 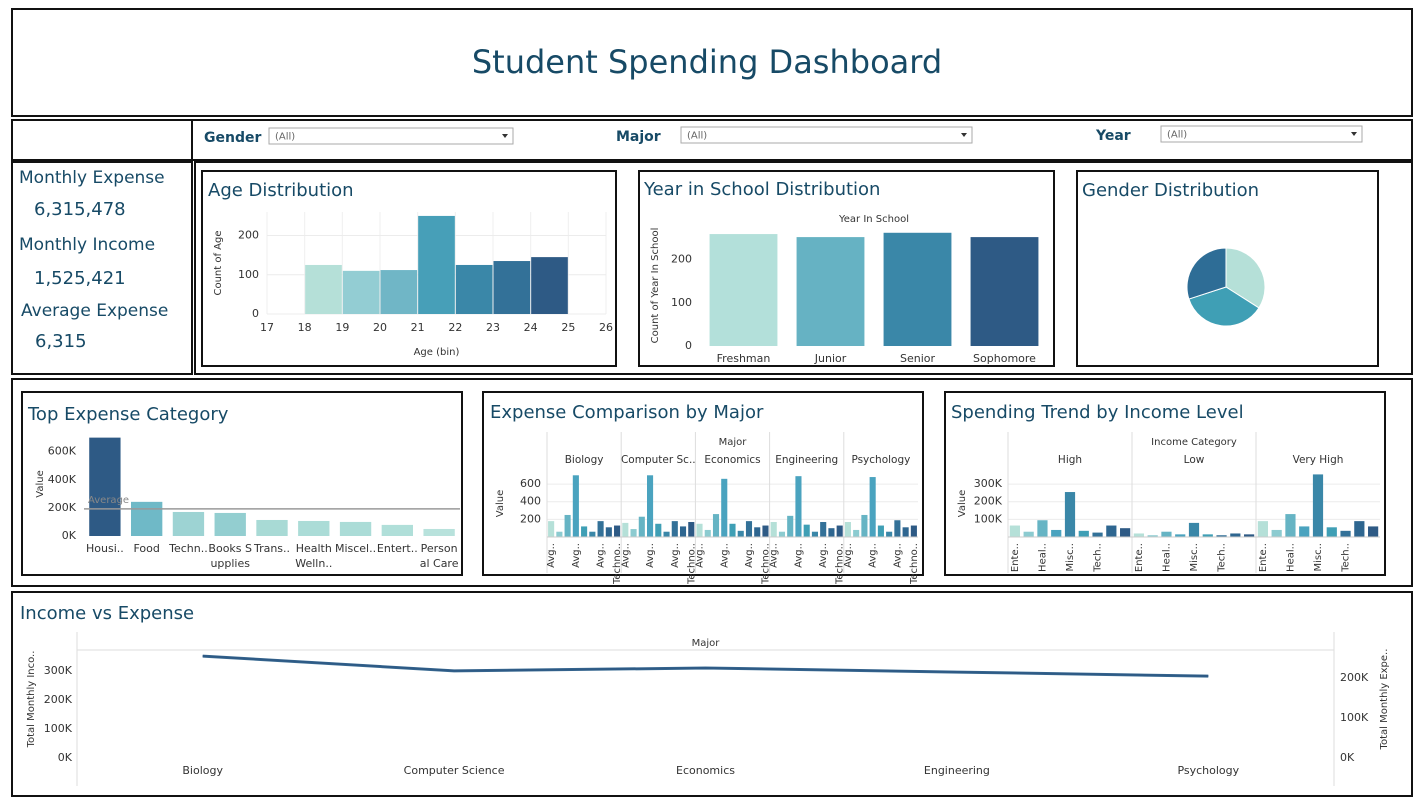 What do you see at coordinates (439, 556) in the screenshot?
I see `x-tick-label: Person al Care` at bounding box center [439, 556].